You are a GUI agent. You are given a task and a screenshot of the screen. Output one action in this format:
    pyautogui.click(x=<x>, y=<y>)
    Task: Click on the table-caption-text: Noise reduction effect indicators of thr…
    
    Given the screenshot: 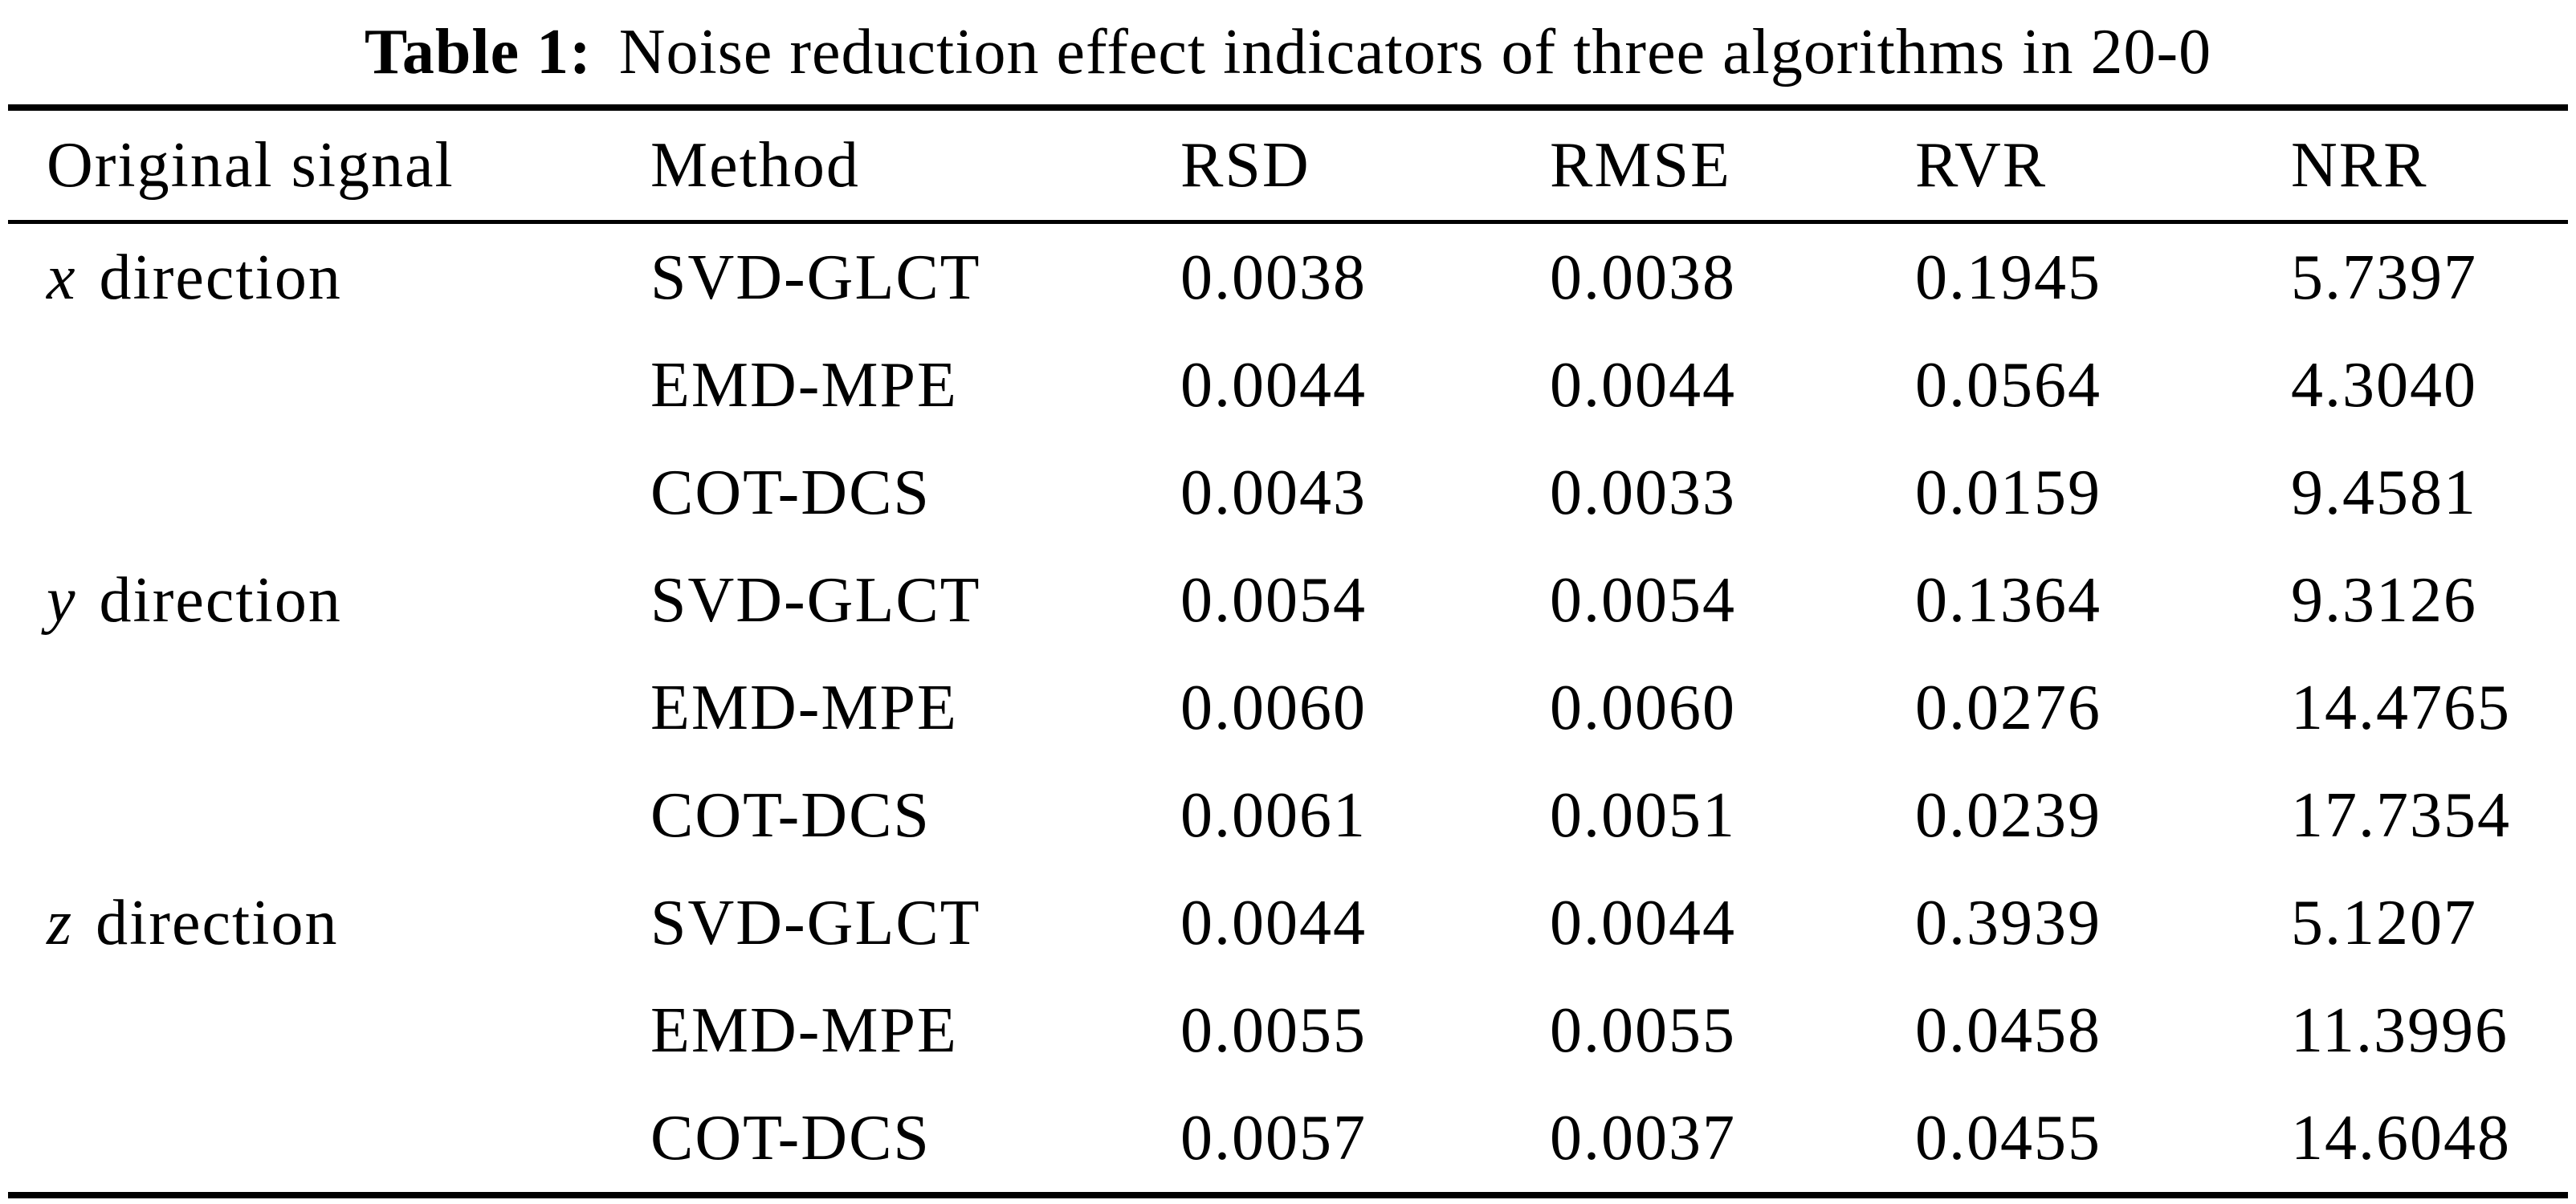 What is the action you would take?
    pyautogui.click(x=1415, y=51)
    